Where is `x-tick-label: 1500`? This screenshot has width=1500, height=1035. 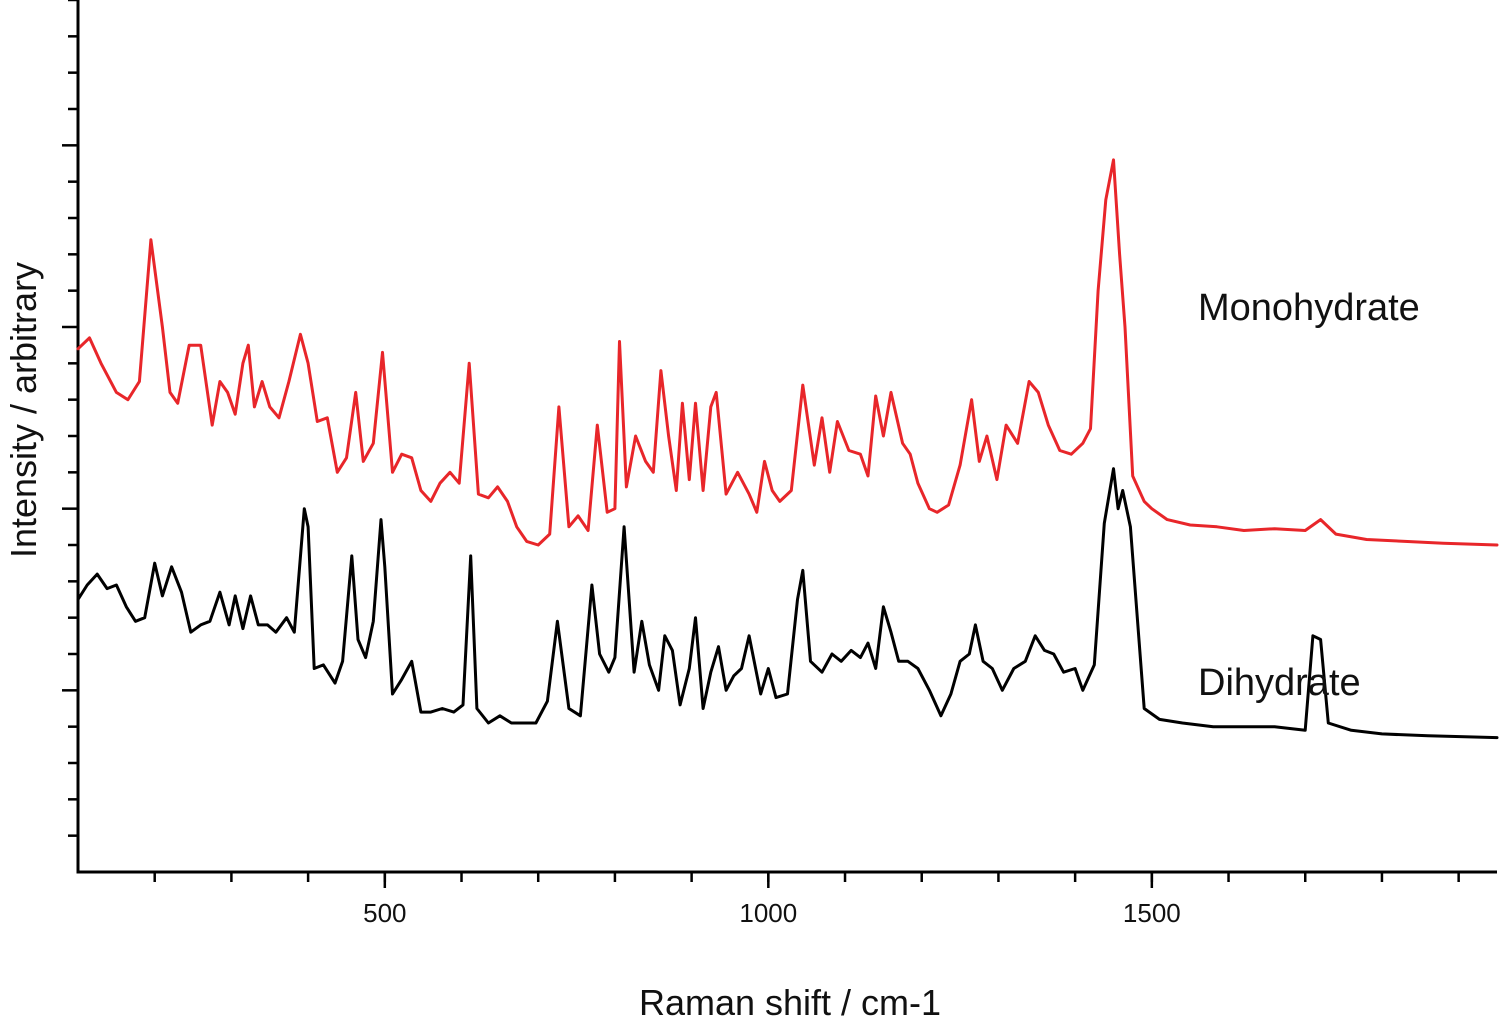 x-tick-label: 1500 is located at coordinates (1152, 913).